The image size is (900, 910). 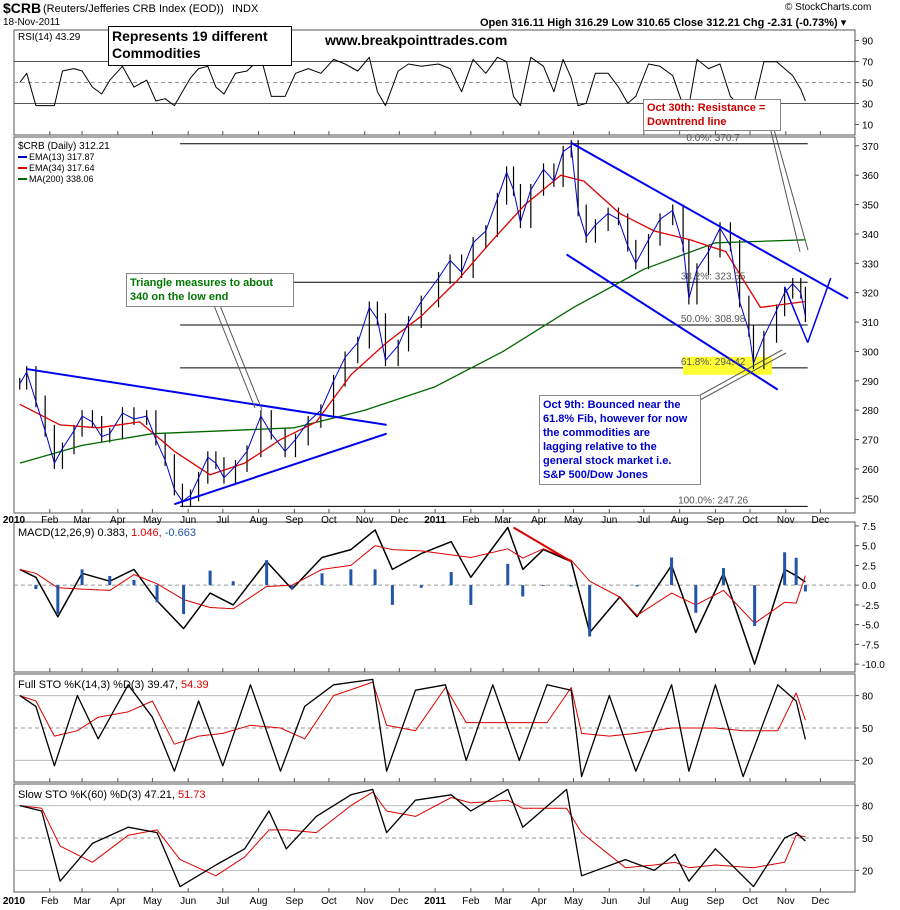 I want to click on legend-0: EMA(13) 317.87, so click(x=62, y=157).